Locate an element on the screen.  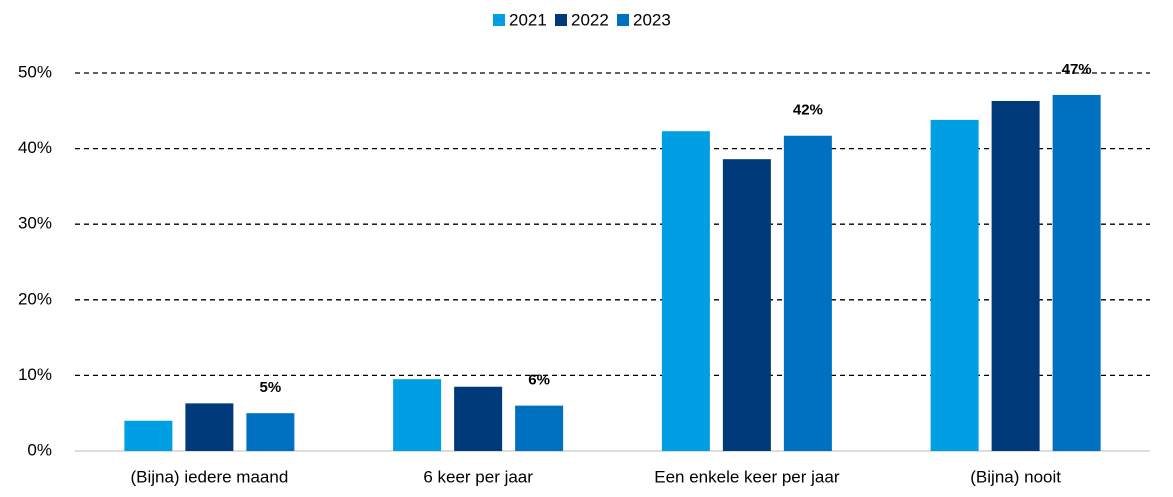
x-tick-label: 6 keer per jaar is located at coordinates (478, 476).